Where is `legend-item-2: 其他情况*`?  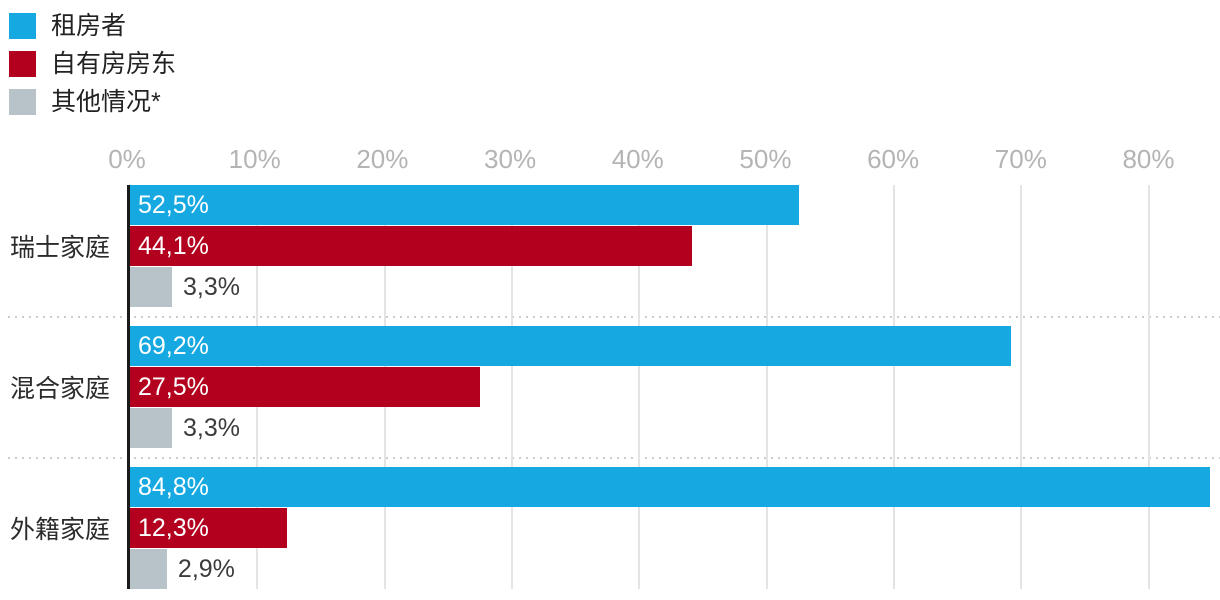
legend-item-2: 其他情况* is located at coordinates (92, 102).